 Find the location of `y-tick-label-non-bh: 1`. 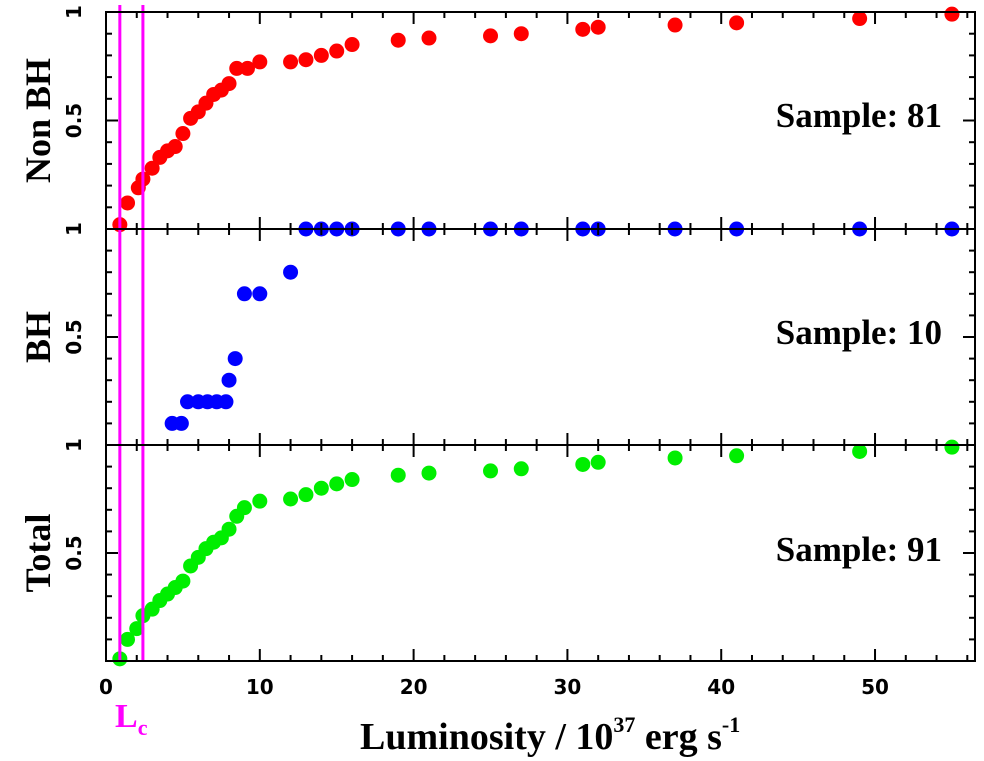

y-tick-label-non-bh: 1 is located at coordinates (74, 12).